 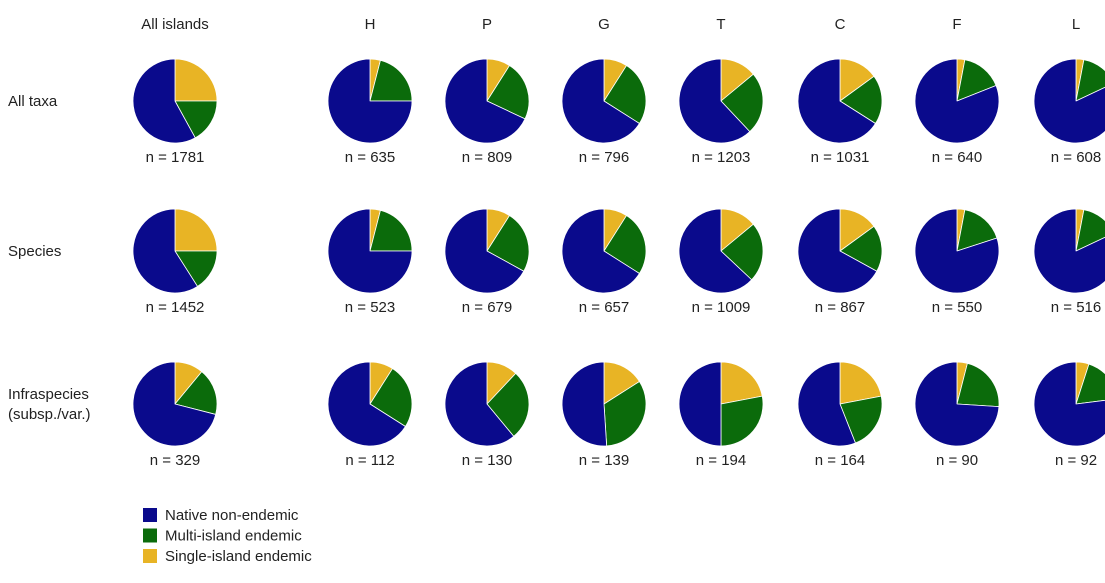 I want to click on legend-label-single-island-endemic: Single-island endemic, so click(x=238, y=556).